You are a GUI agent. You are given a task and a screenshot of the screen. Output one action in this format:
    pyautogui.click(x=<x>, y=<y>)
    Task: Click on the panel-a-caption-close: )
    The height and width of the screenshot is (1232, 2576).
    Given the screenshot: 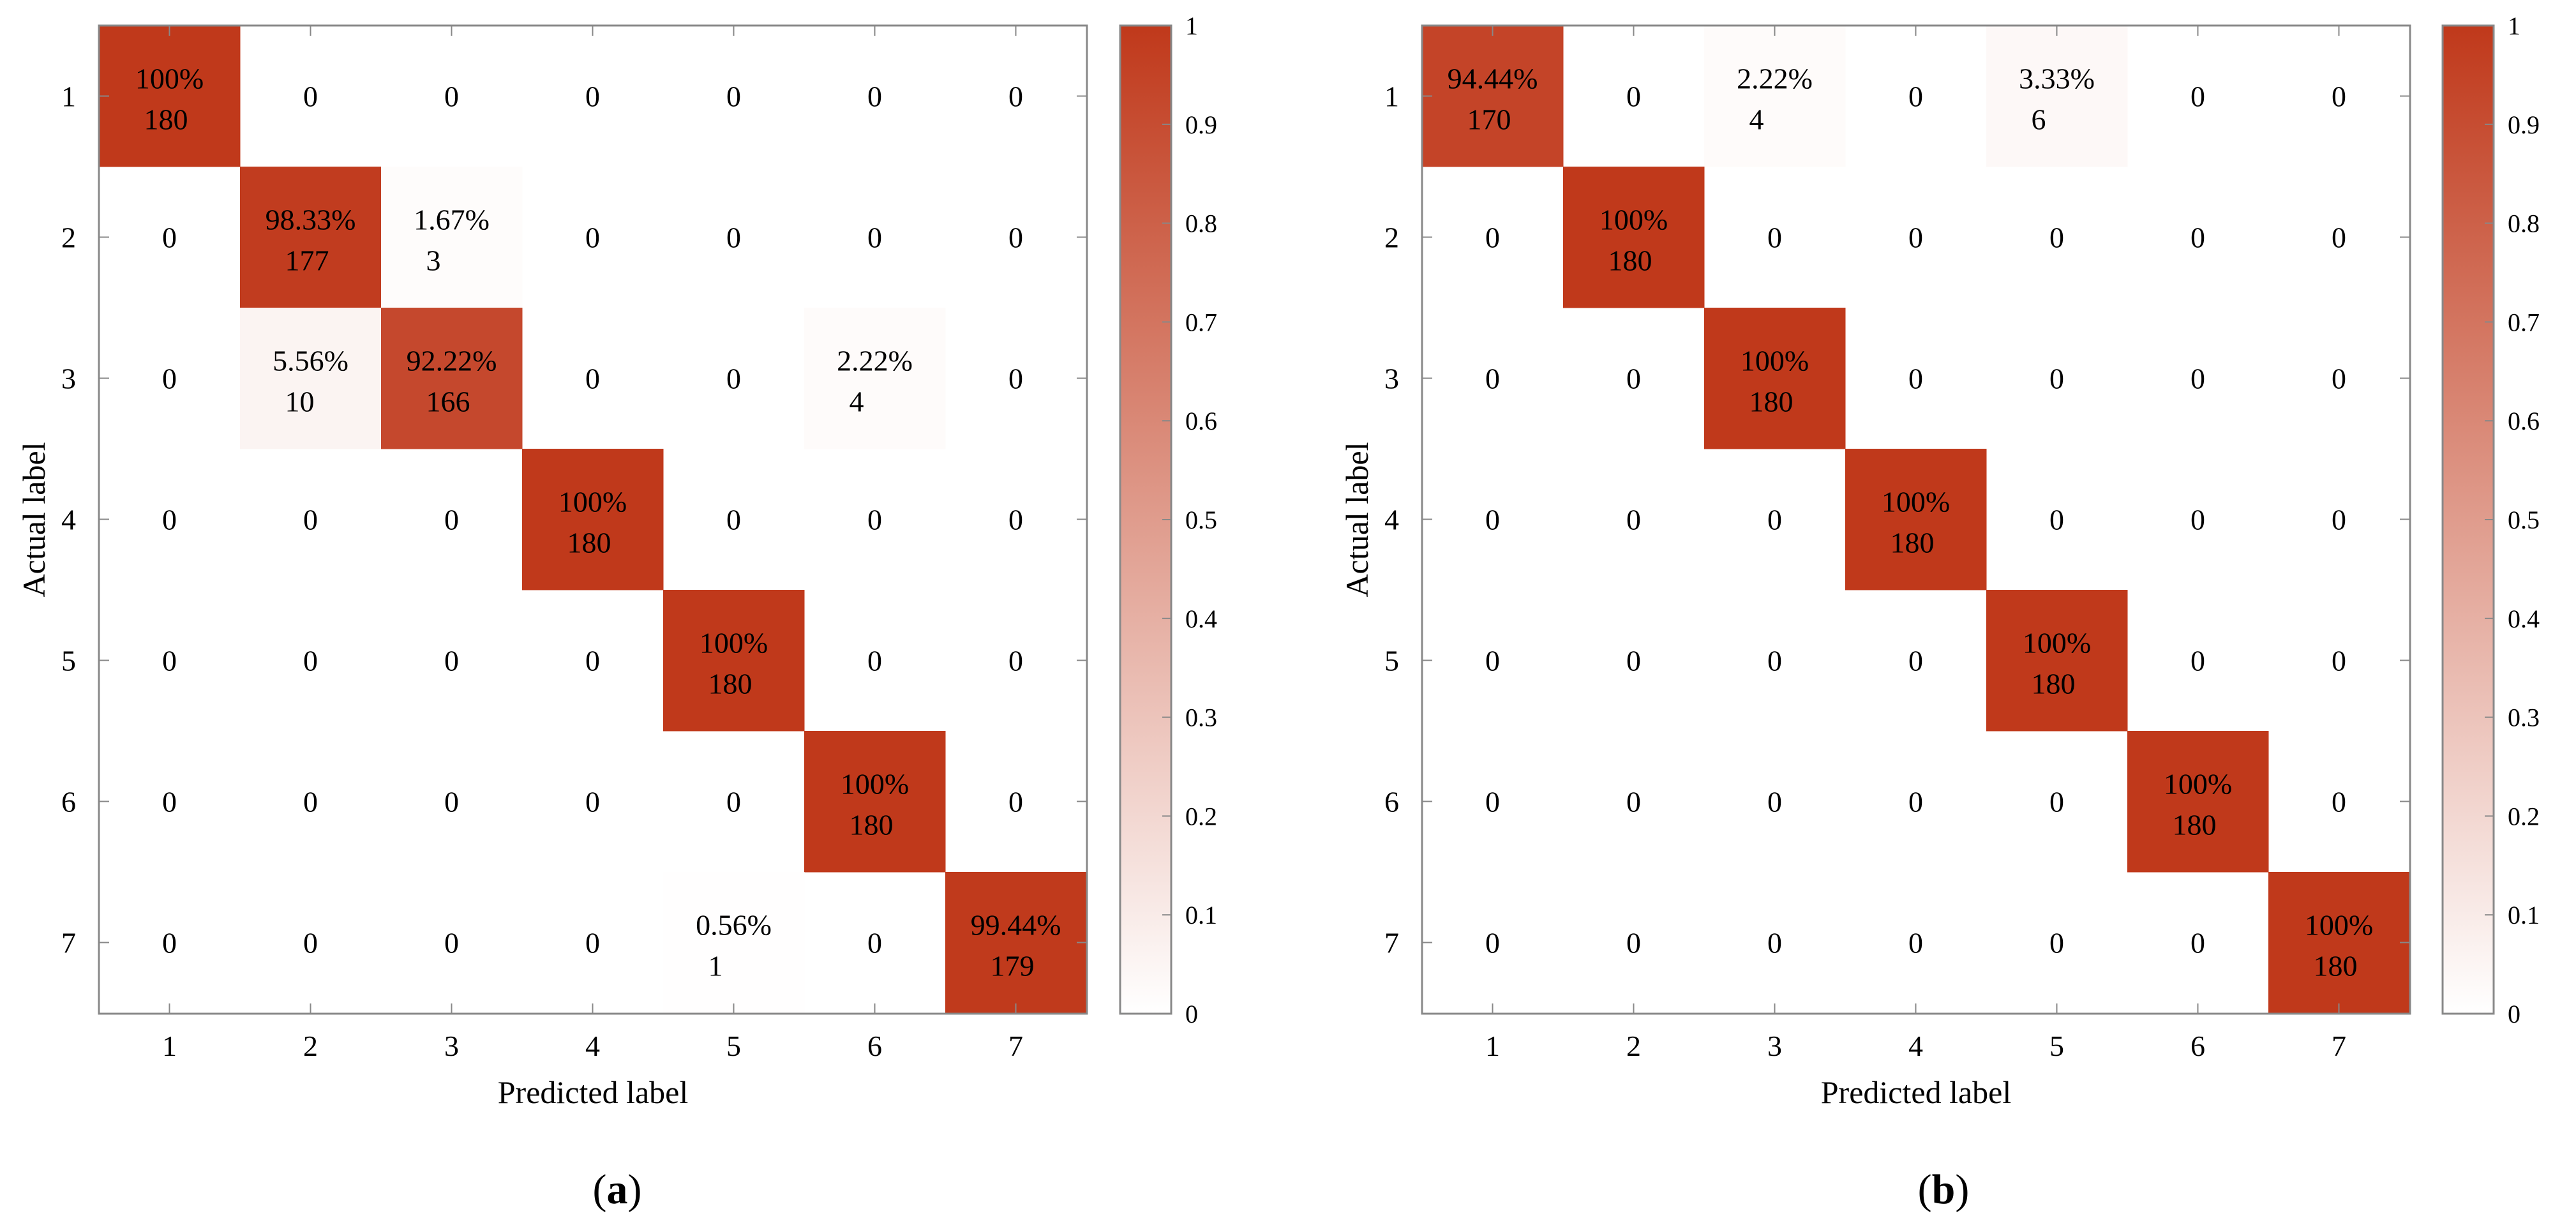 What is the action you would take?
    pyautogui.click(x=635, y=1189)
    